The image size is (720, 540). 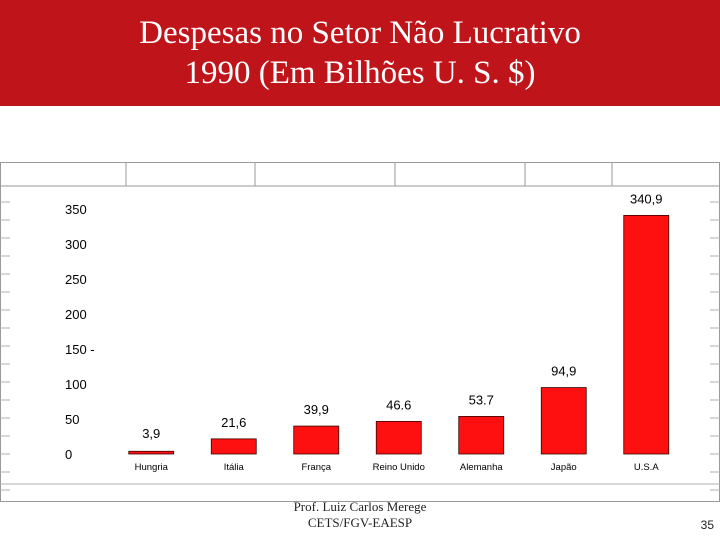 I want to click on y-tick-label: 0, so click(x=68, y=454).